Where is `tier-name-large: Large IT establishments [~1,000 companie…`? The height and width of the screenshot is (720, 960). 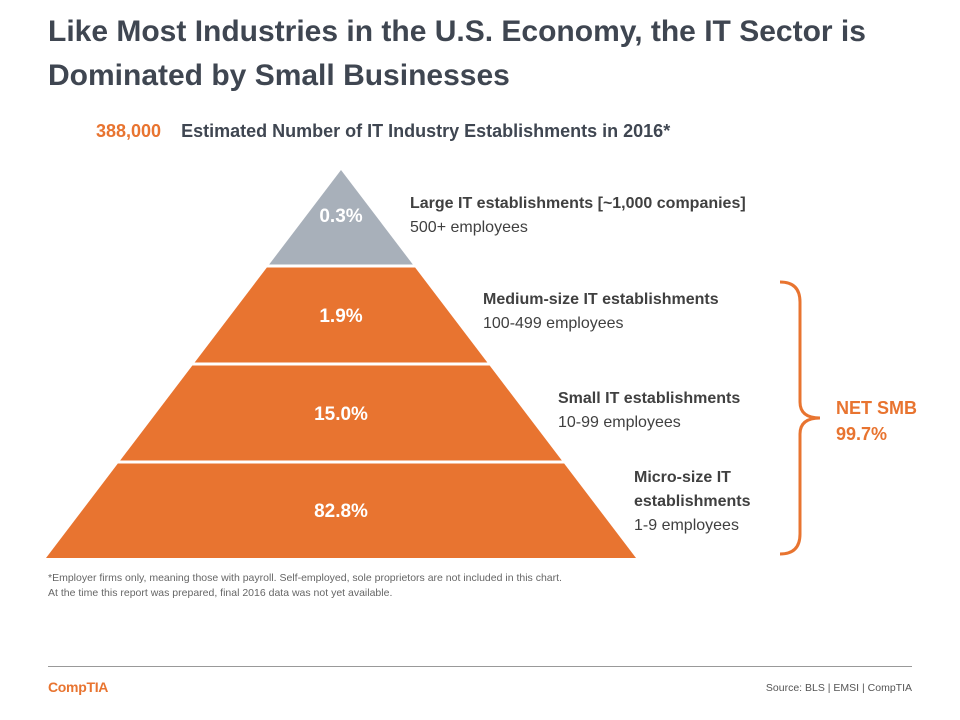
tier-name-large: Large IT establishments [~1,000 companie… is located at coordinates (578, 203).